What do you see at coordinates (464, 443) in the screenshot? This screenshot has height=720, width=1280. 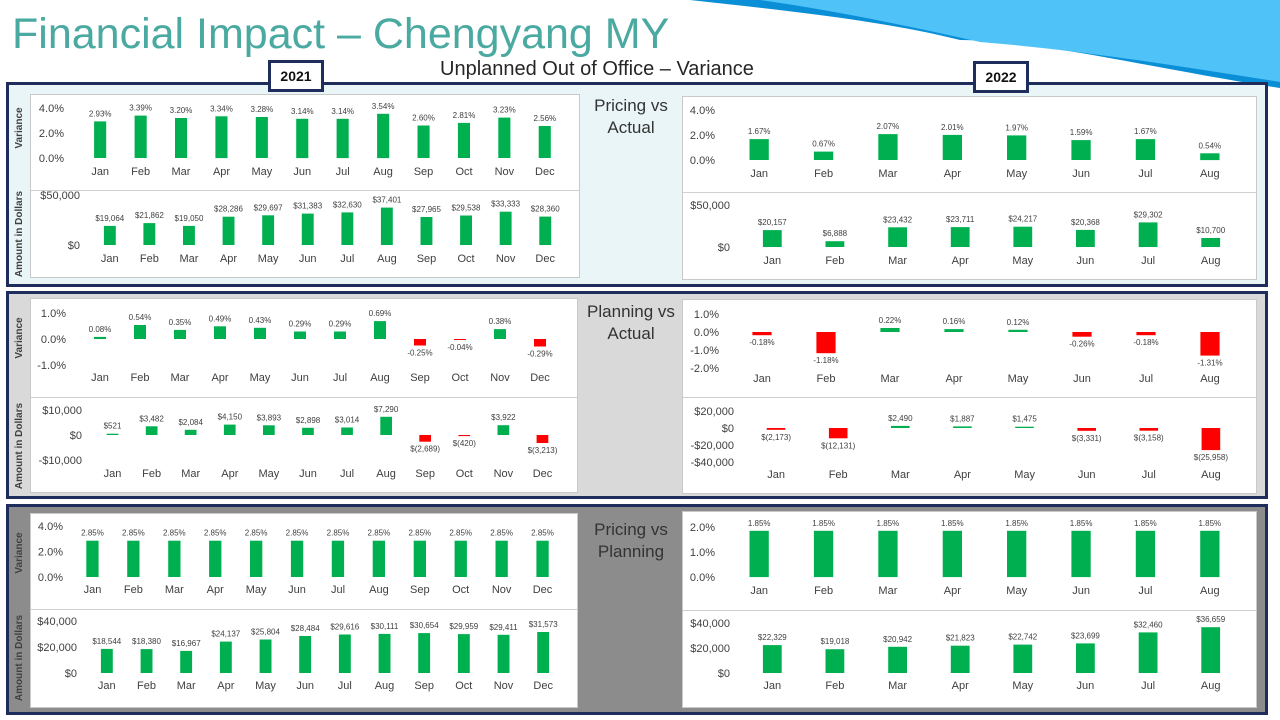 I see `data-label: $(420)` at bounding box center [464, 443].